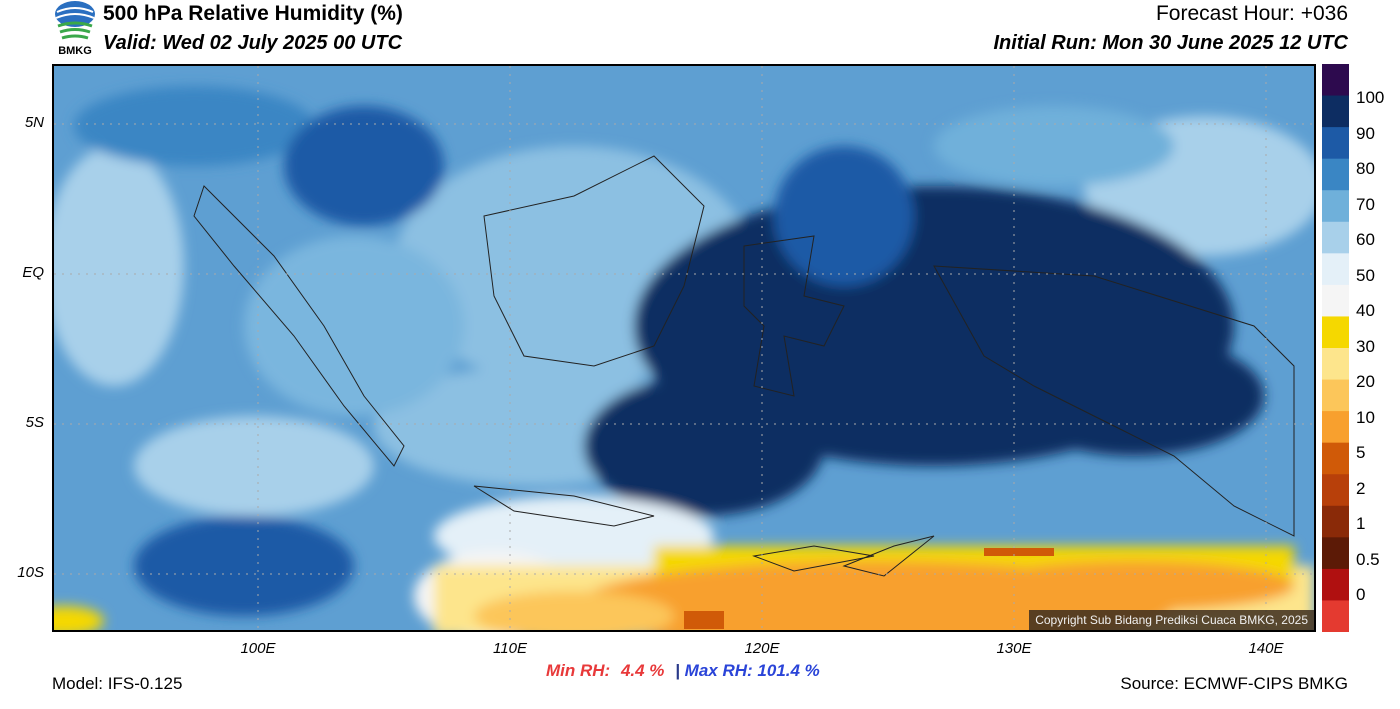 This screenshot has height=709, width=1400. Describe the element at coordinates (1365, 417) in the screenshot. I see `colorbar-label: 10` at that location.